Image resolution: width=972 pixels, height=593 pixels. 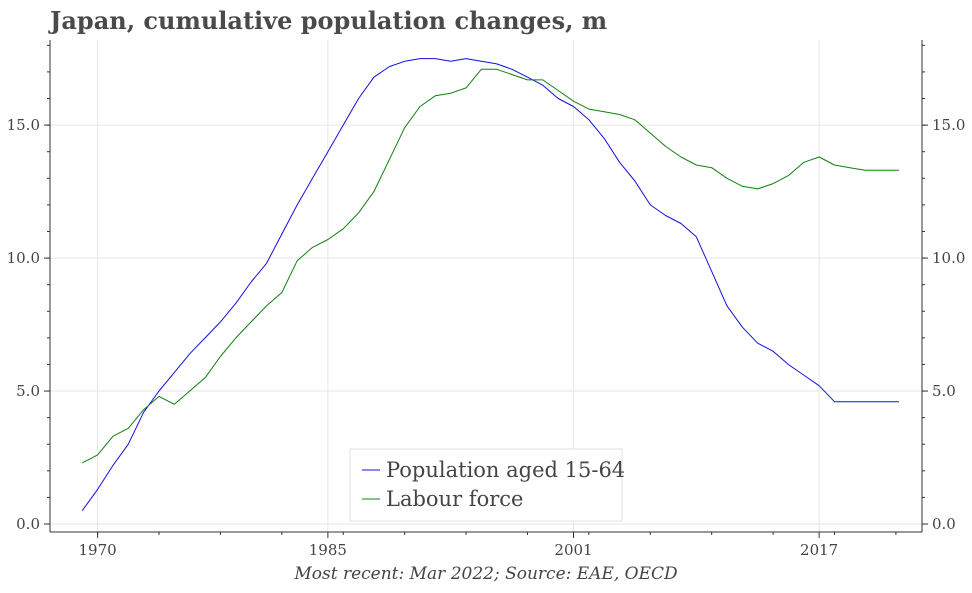 I want to click on y-left-tick-label: 15.0, so click(x=23, y=125).